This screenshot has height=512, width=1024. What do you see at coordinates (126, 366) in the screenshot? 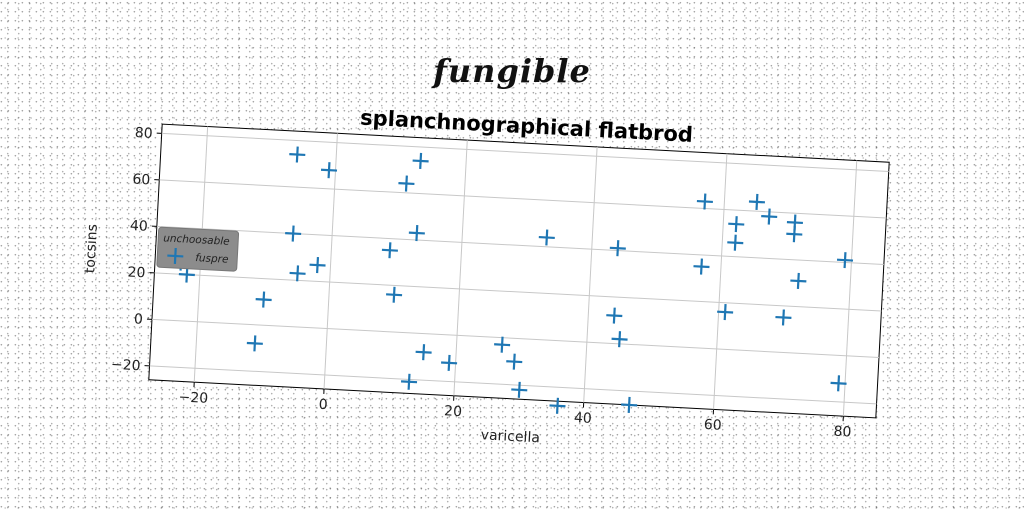
I see `y-tick-label: −20` at bounding box center [126, 366].